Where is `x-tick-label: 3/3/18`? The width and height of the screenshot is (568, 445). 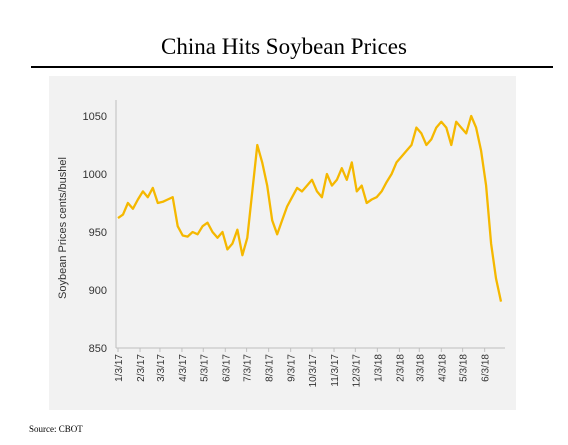 x-tick-label: 3/3/18 is located at coordinates (420, 368).